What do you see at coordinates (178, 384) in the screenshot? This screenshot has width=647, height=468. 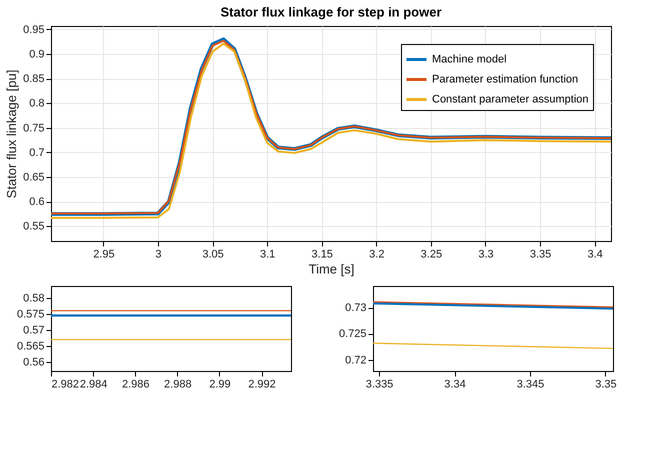 I see `x-tick-label: 2.988` at bounding box center [178, 384].